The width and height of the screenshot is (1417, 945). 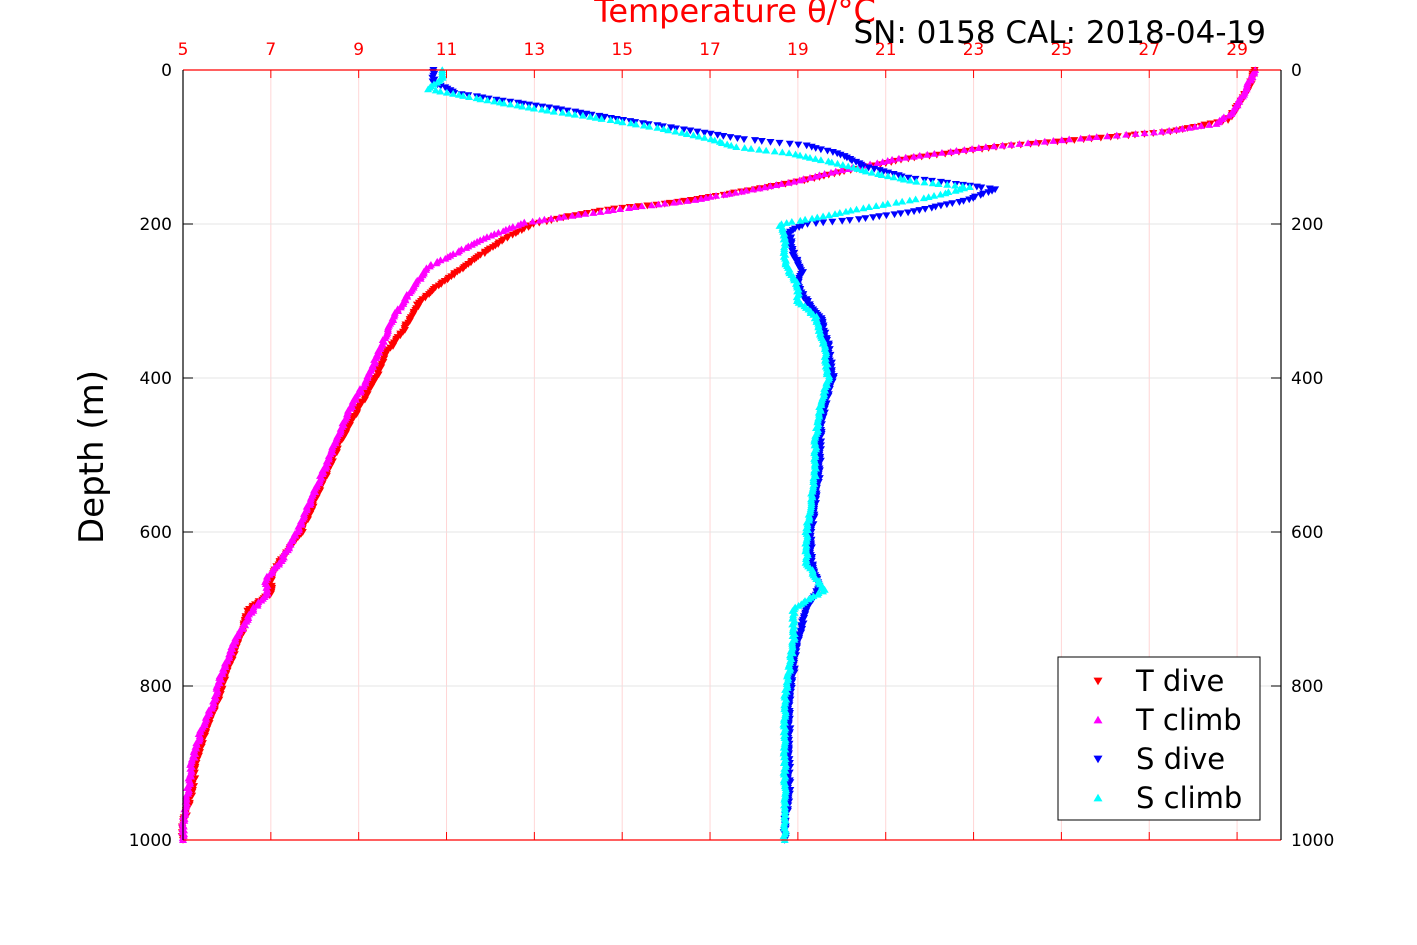 I want to click on legend-box, so click(x=1159, y=738).